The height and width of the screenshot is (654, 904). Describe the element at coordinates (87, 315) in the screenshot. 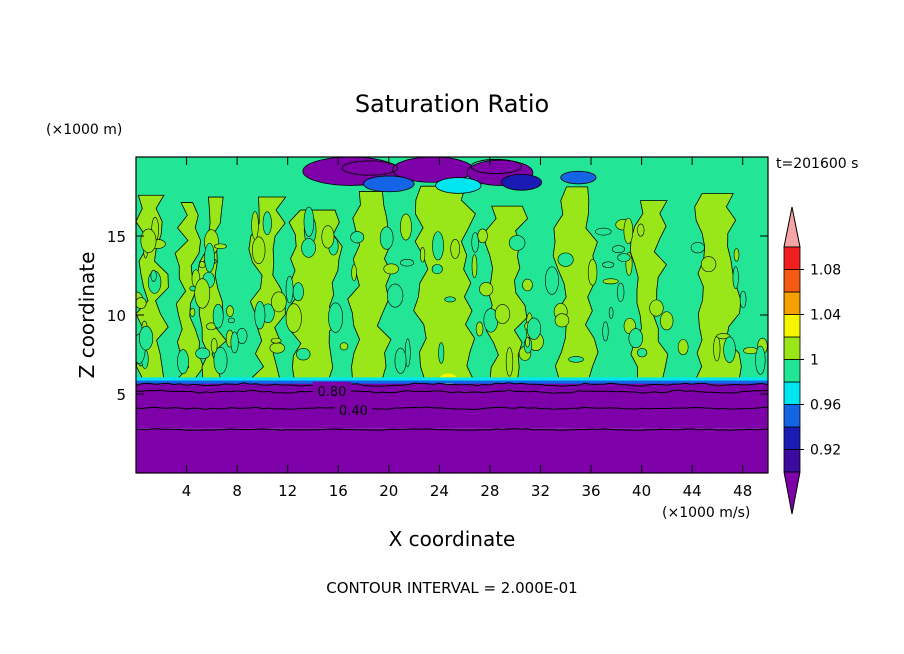

I see `y-axis-label: Z coordinate` at that location.